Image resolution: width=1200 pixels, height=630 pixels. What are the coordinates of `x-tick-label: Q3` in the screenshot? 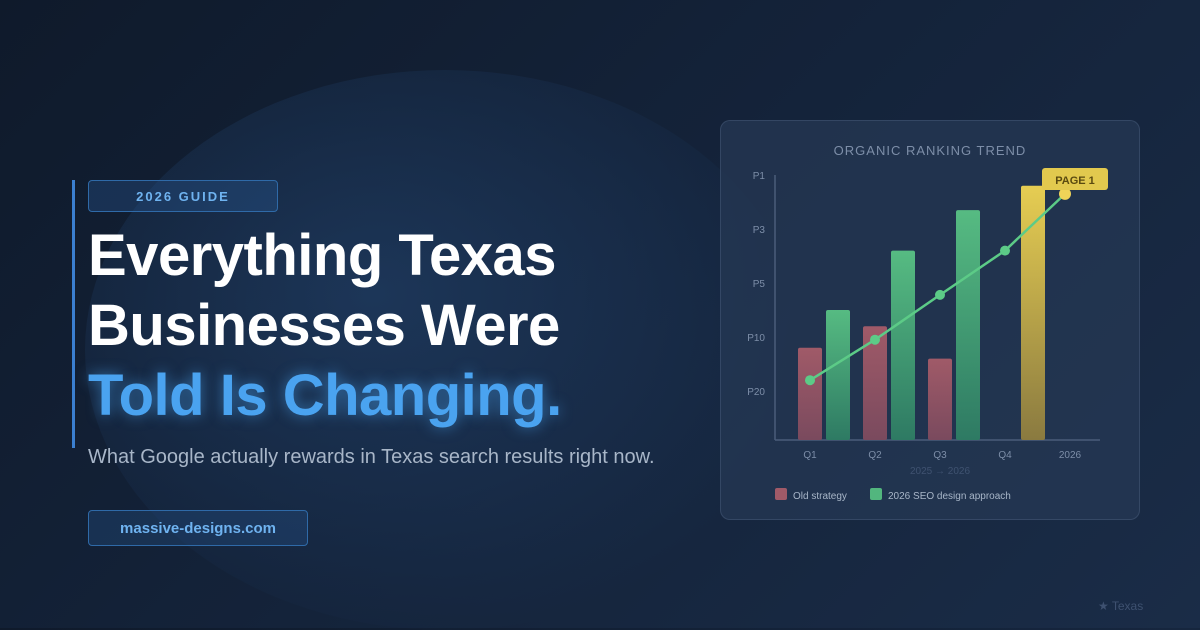 It's located at (940, 455).